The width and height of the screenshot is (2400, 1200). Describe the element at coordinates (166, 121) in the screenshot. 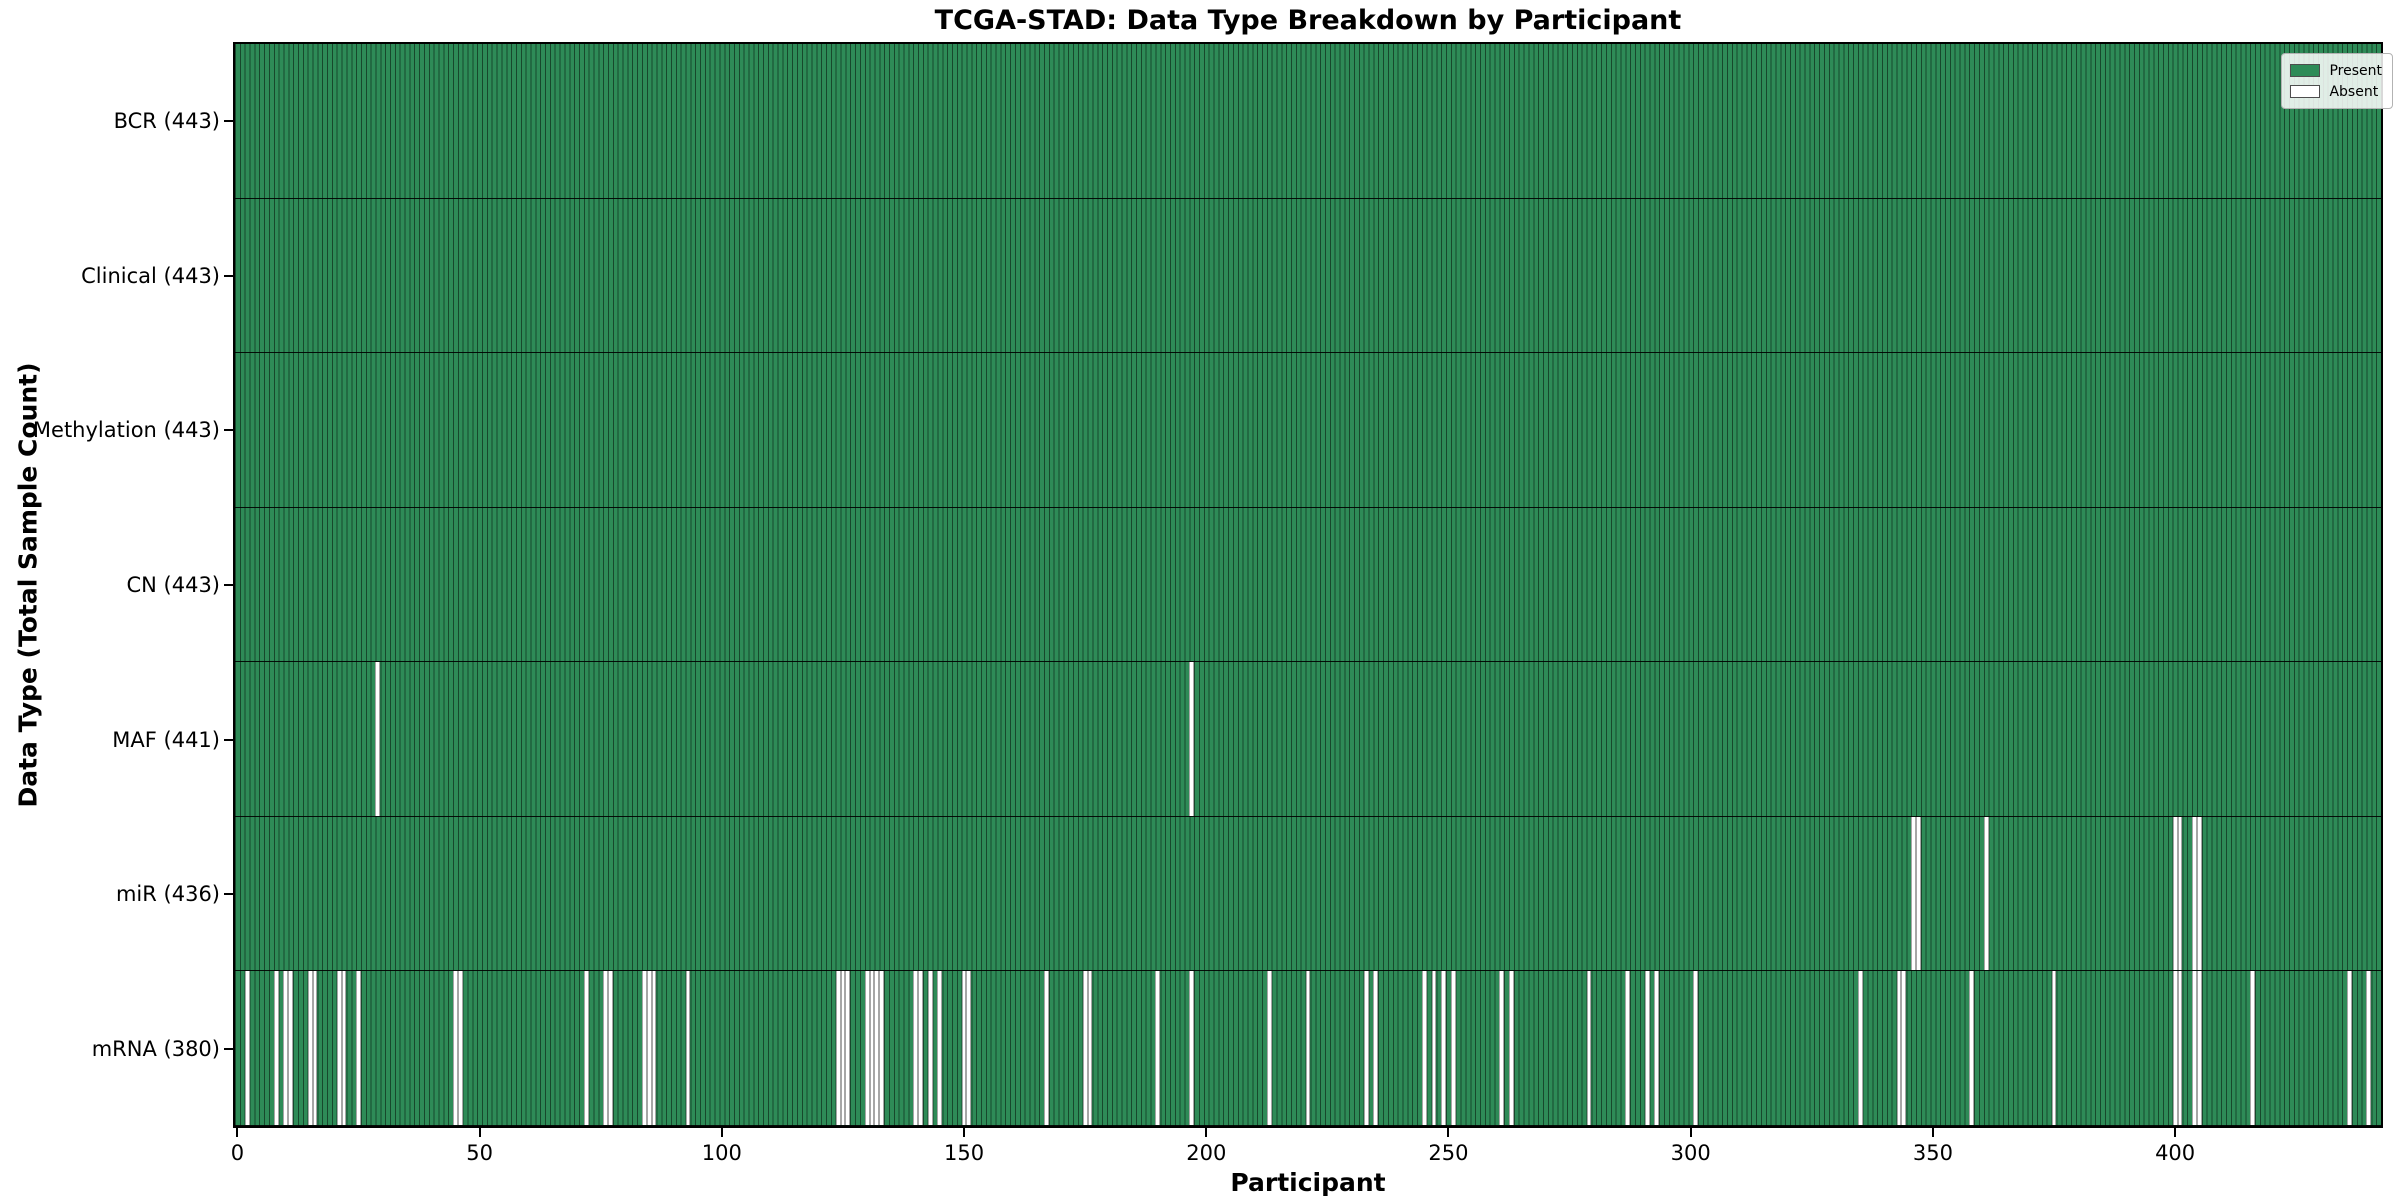

I see `y-tick-label-BCR: BCR (443)` at that location.